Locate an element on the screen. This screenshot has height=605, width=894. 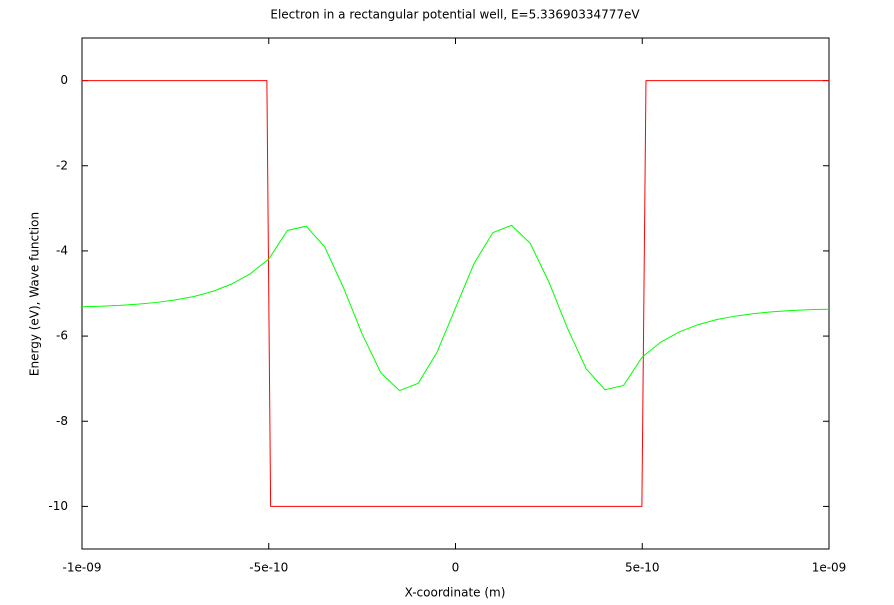
y-tick-label: -4 is located at coordinates (62, 250).